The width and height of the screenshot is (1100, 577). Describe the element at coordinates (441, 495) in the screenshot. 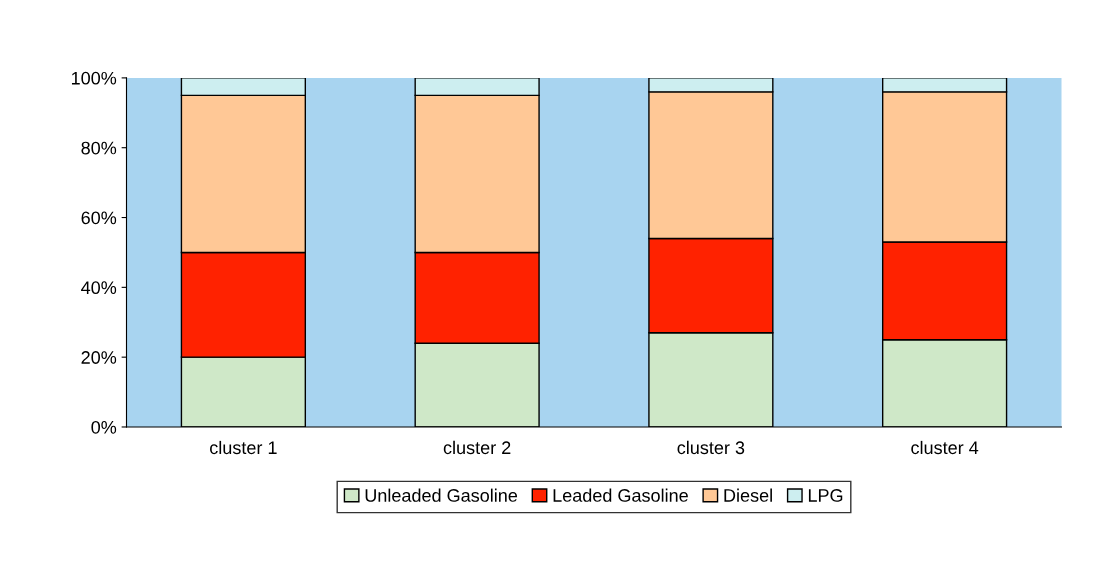

I see `legend-label: Unleaded Gasoline` at that location.